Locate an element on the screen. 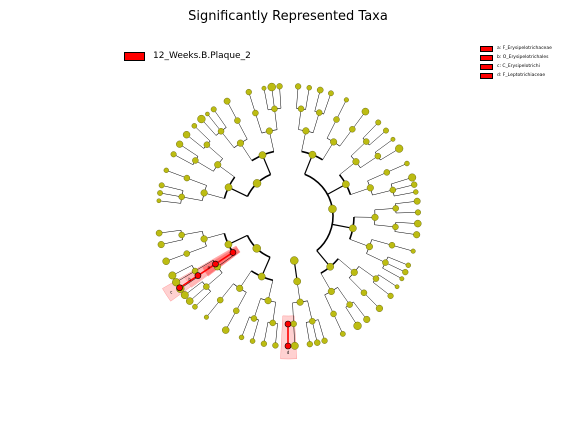  clade-label: c is located at coordinates (171, 291).